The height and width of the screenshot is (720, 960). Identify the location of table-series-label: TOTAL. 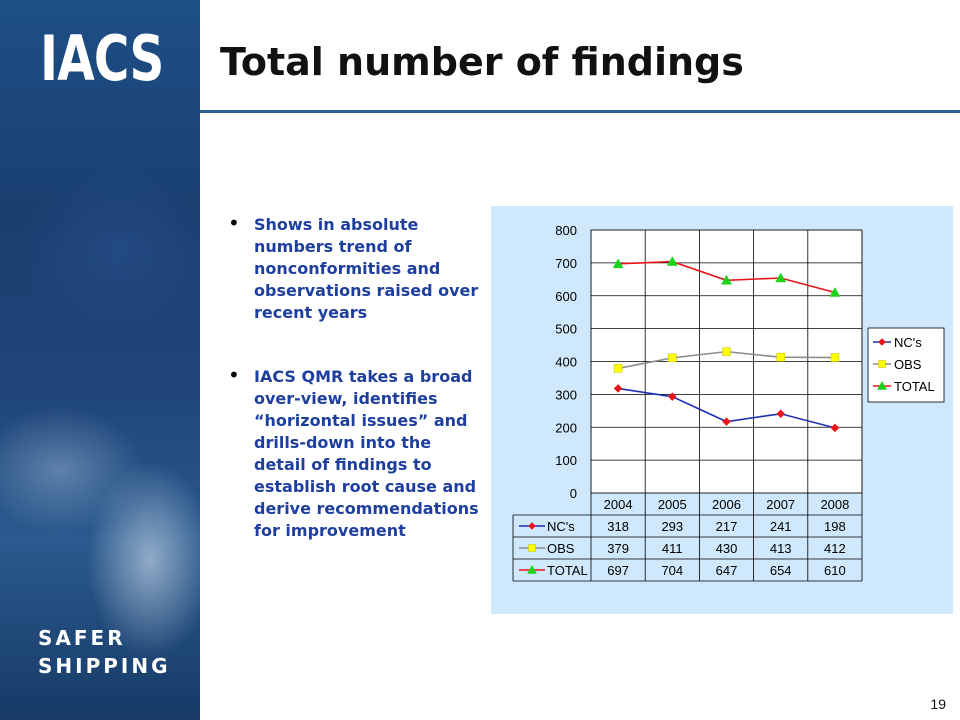
(567, 570).